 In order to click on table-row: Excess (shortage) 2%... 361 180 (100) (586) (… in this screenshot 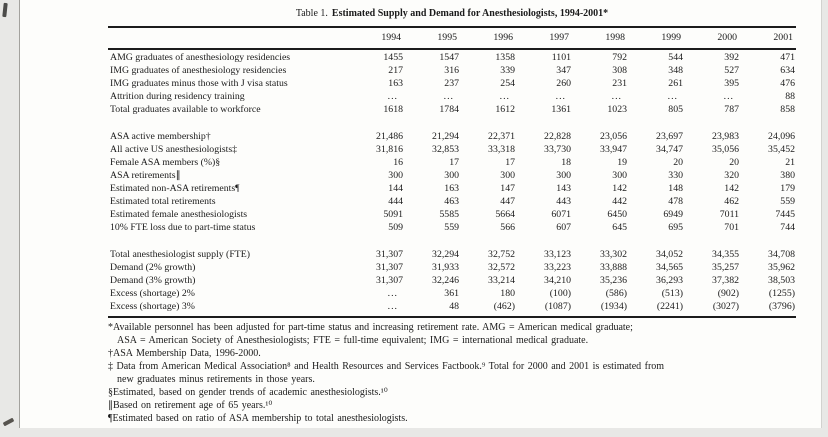, I will do `click(452, 293)`.